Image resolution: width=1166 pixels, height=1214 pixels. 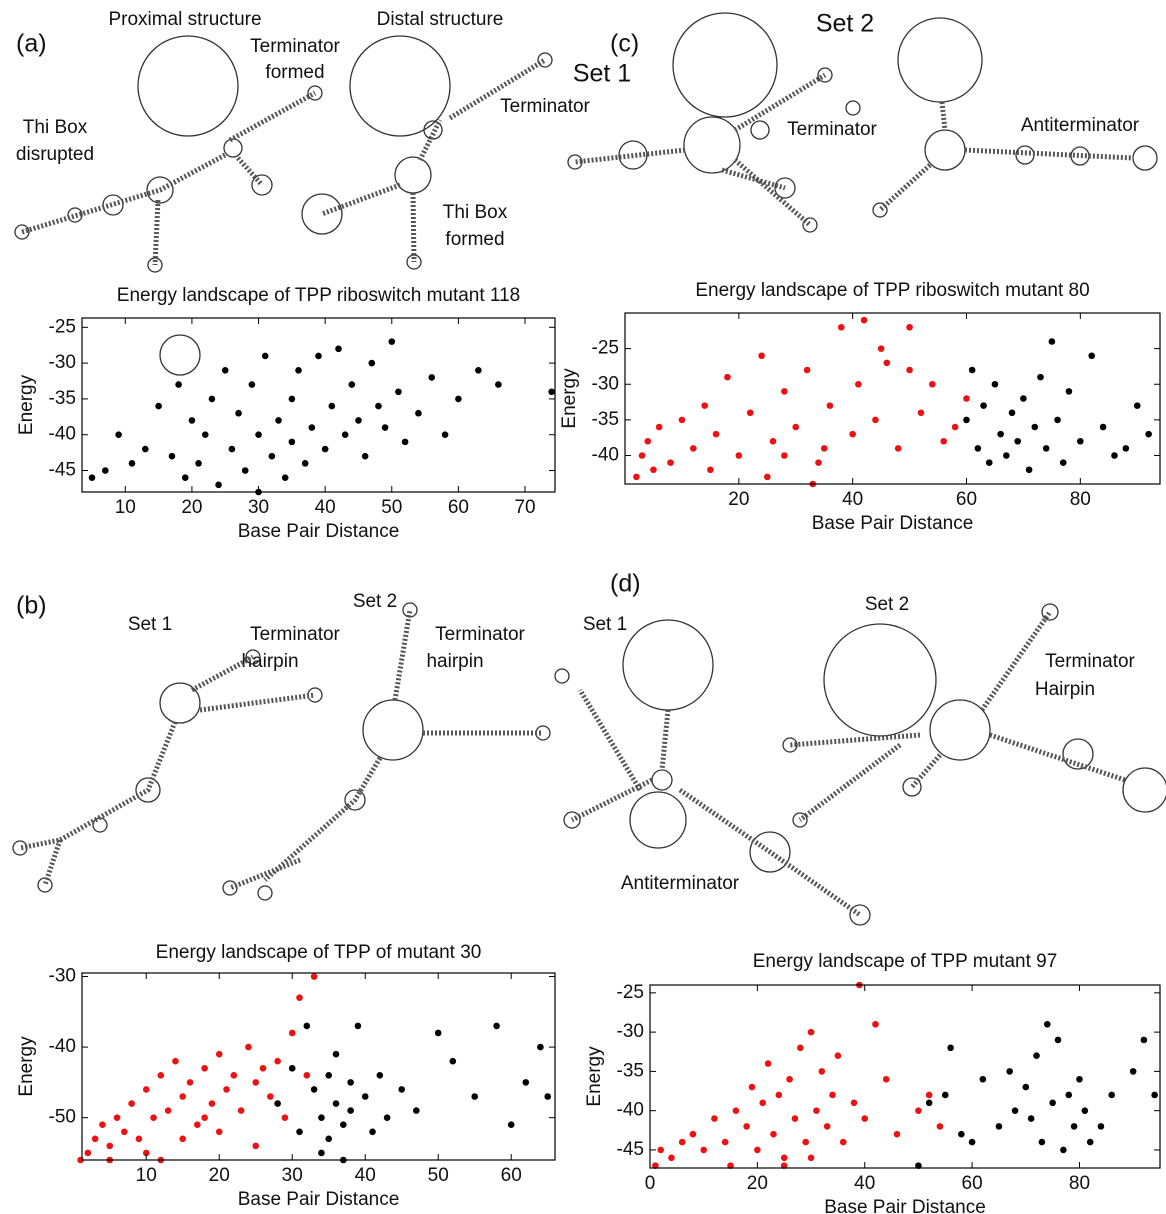 I want to click on annotation: disrupted, so click(x=55, y=154).